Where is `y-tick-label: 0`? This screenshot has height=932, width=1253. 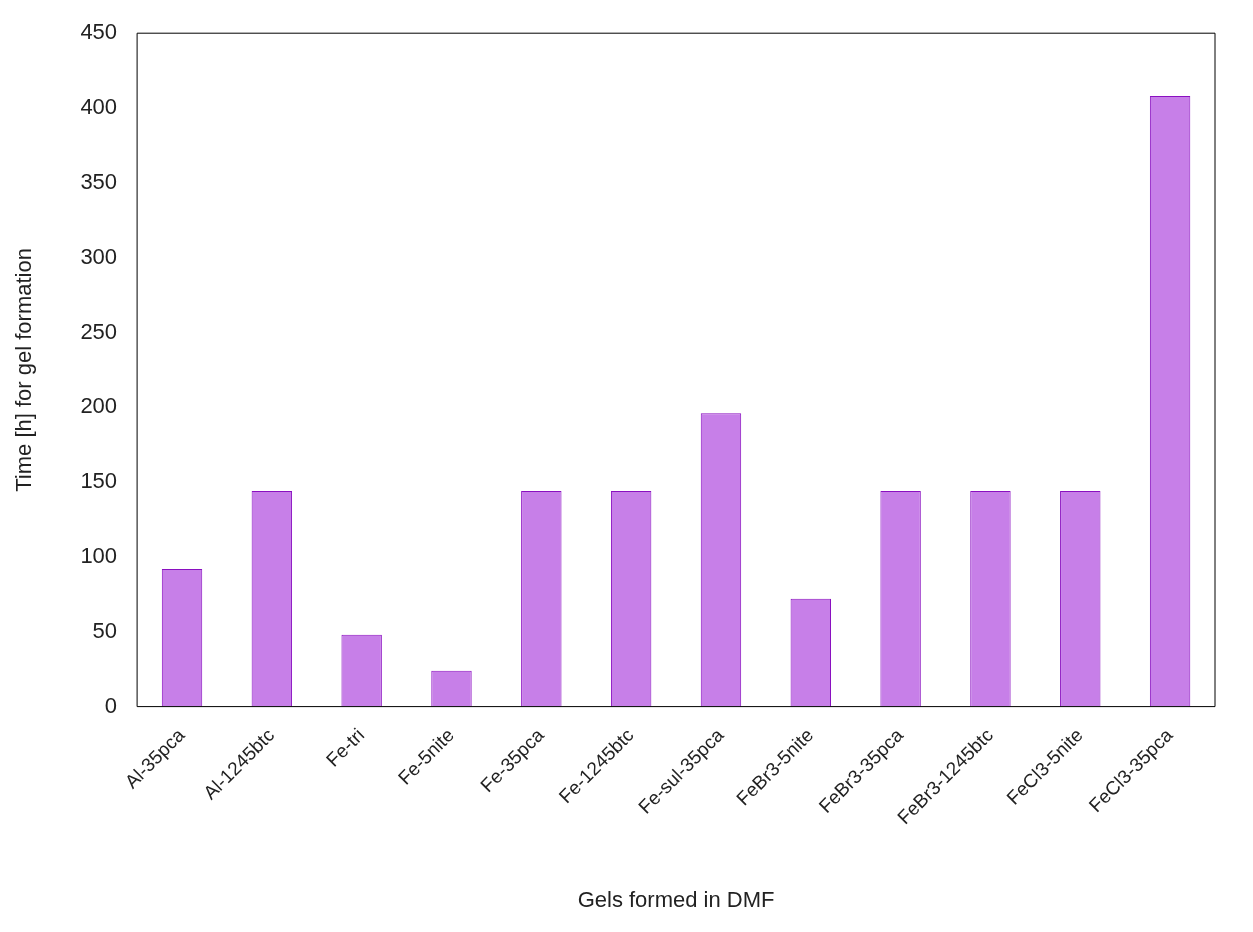
y-tick-label: 0 is located at coordinates (111, 705).